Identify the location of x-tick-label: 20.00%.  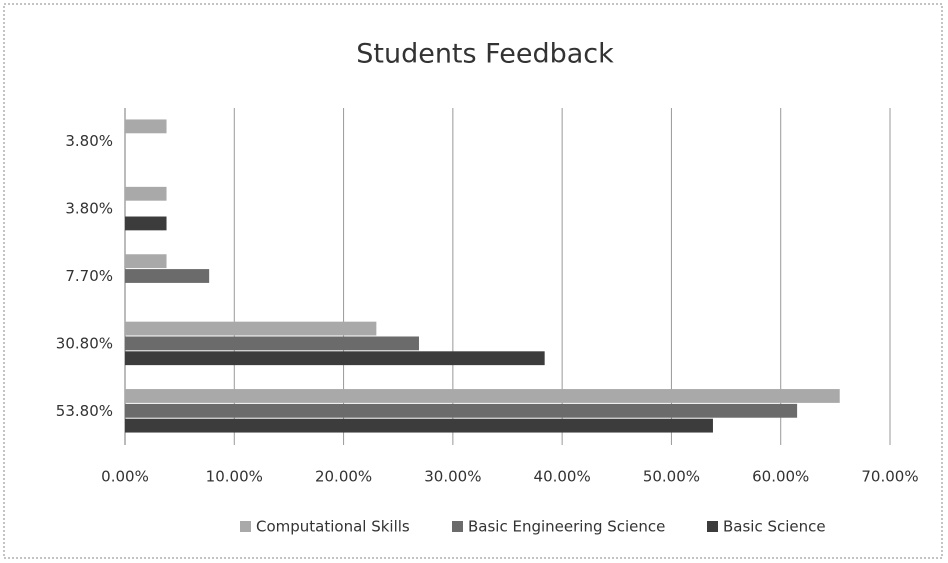
(343, 477).